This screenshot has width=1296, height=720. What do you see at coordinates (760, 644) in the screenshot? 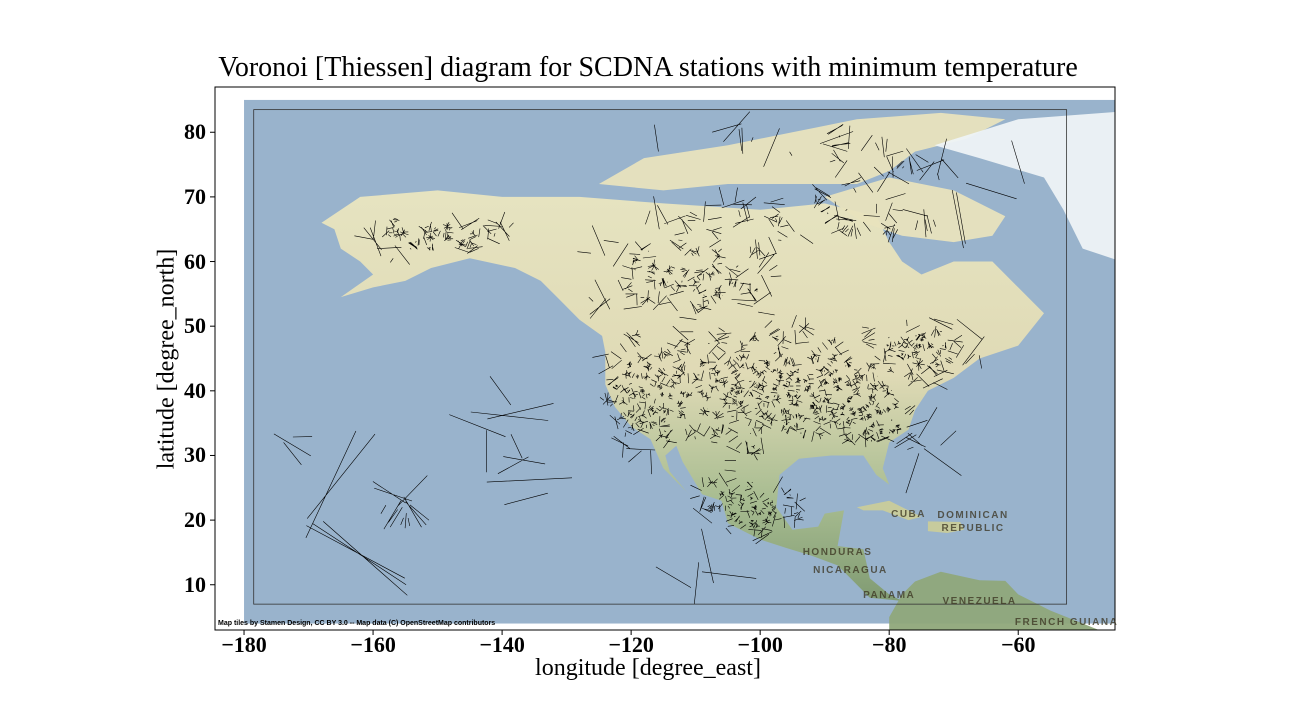
I see `x-tick-label: −100` at bounding box center [760, 644].